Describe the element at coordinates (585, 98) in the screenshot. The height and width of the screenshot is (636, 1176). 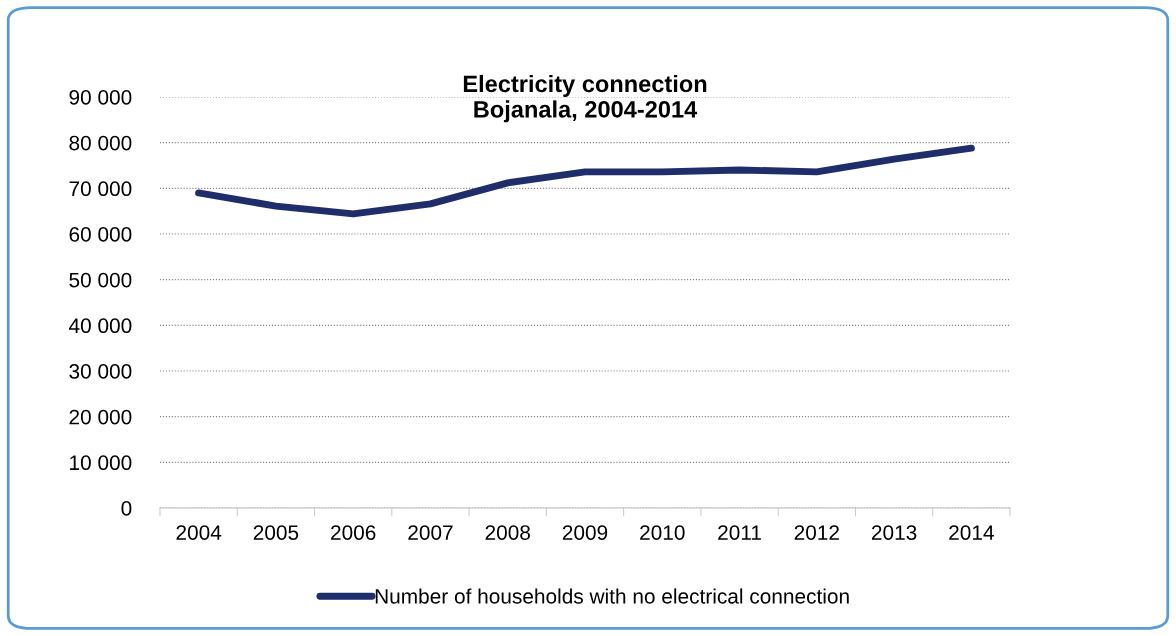
I see `chart-title: Electricity connection Bojanala, 2004-2014` at that location.